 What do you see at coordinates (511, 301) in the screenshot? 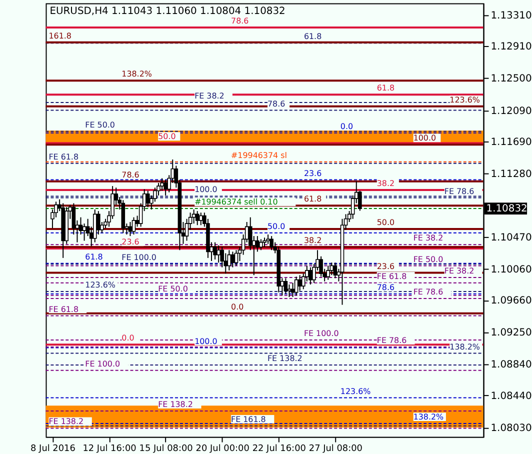
I see `y-tick-label: 1.09660` at bounding box center [511, 301].